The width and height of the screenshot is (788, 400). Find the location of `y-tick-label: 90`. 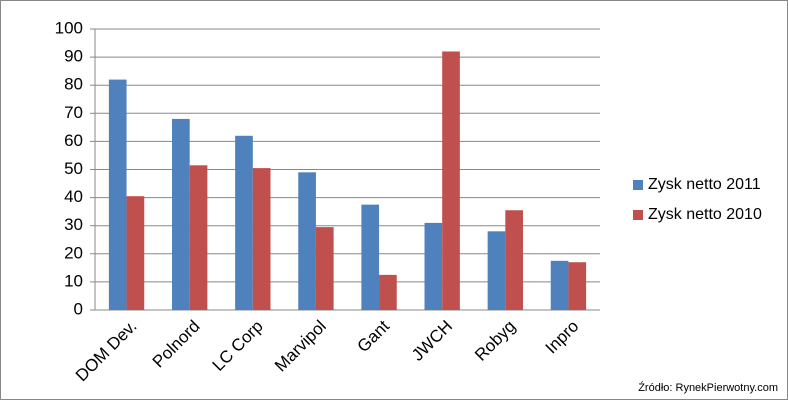

y-tick-label: 90 is located at coordinates (73, 56).